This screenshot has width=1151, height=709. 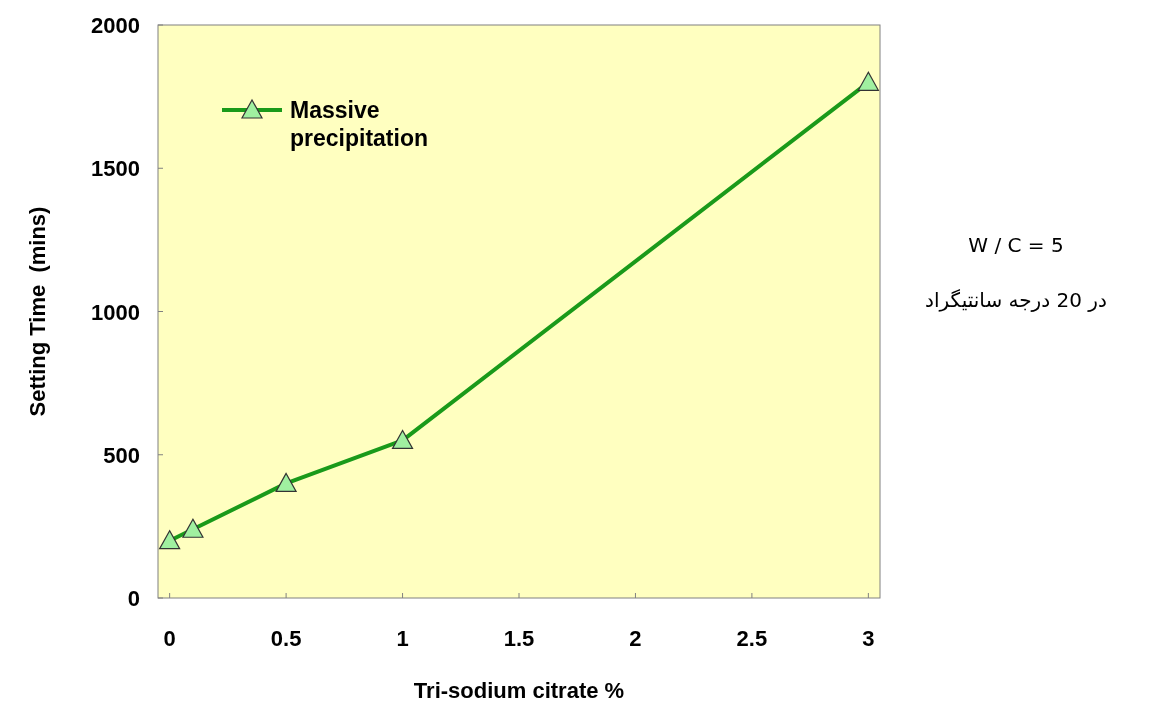 What do you see at coordinates (868, 638) in the screenshot?
I see `x-tick-label: 3` at bounding box center [868, 638].